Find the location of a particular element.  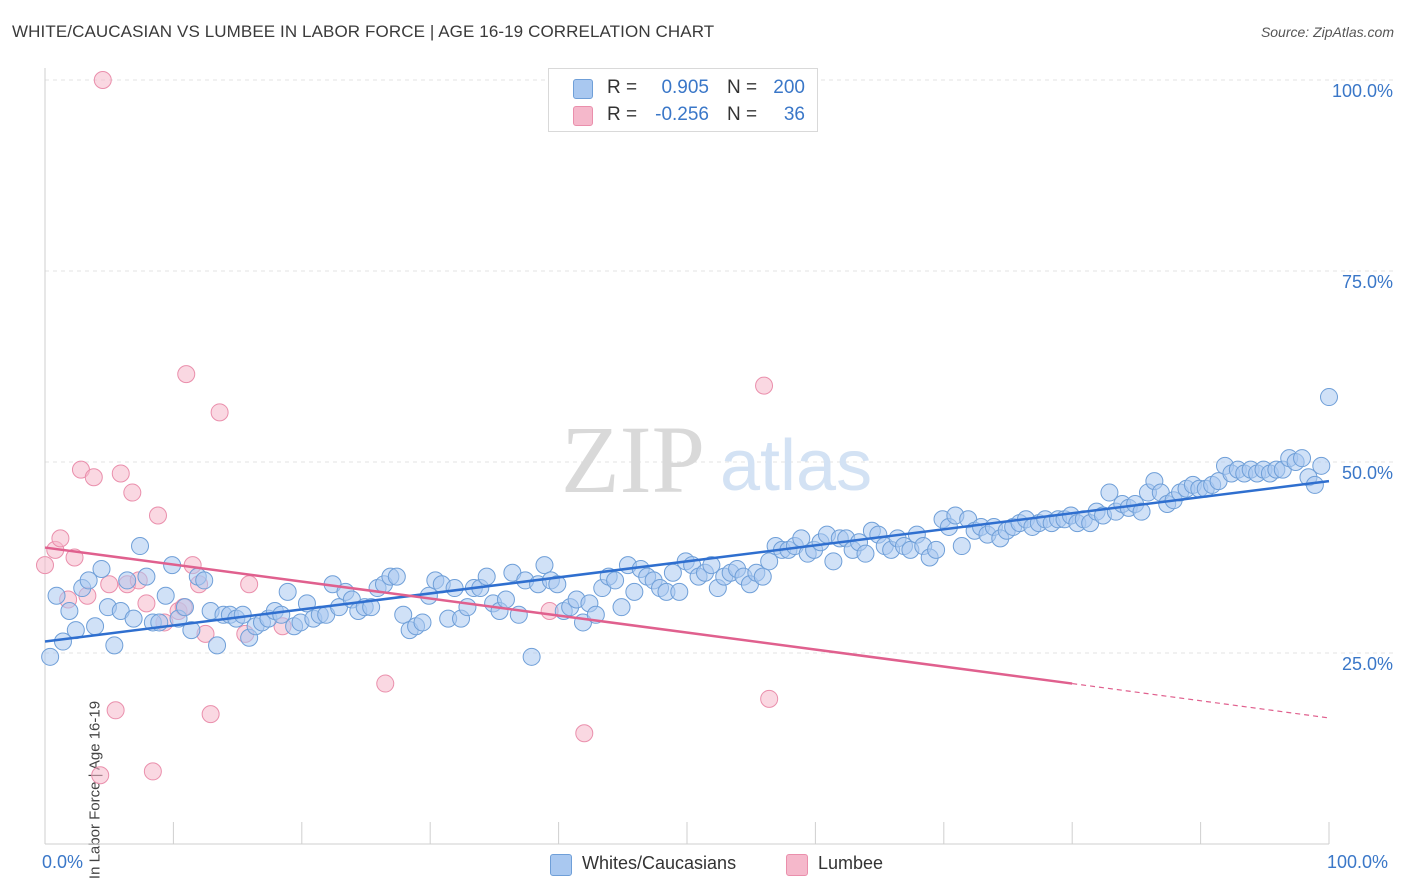

watermark-atlas: atlas is located at coordinates (796, 466).